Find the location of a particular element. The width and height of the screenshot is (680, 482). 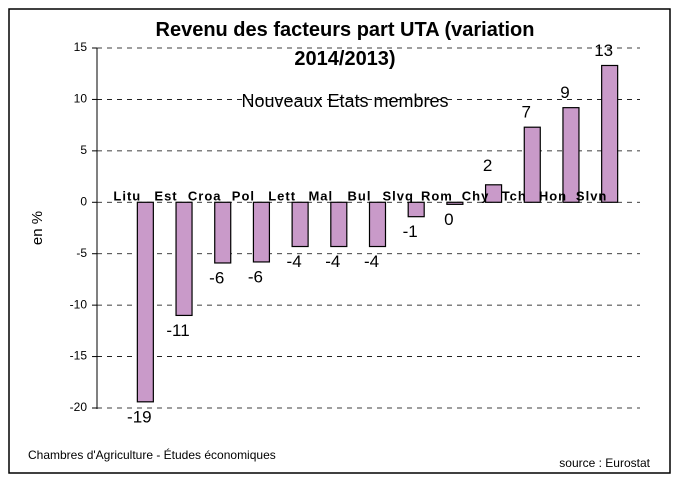

value-label: -11 is located at coordinates (177, 330).